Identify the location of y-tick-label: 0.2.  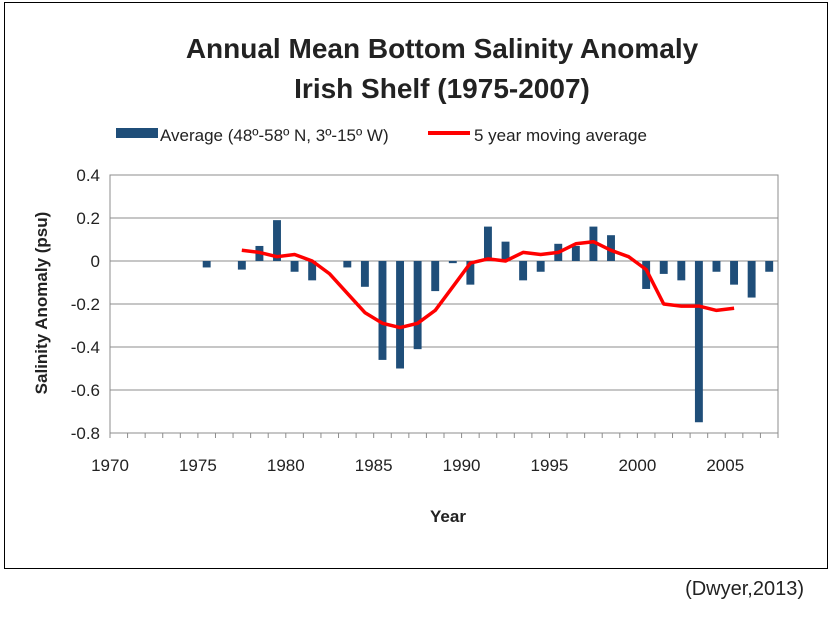
(88, 218).